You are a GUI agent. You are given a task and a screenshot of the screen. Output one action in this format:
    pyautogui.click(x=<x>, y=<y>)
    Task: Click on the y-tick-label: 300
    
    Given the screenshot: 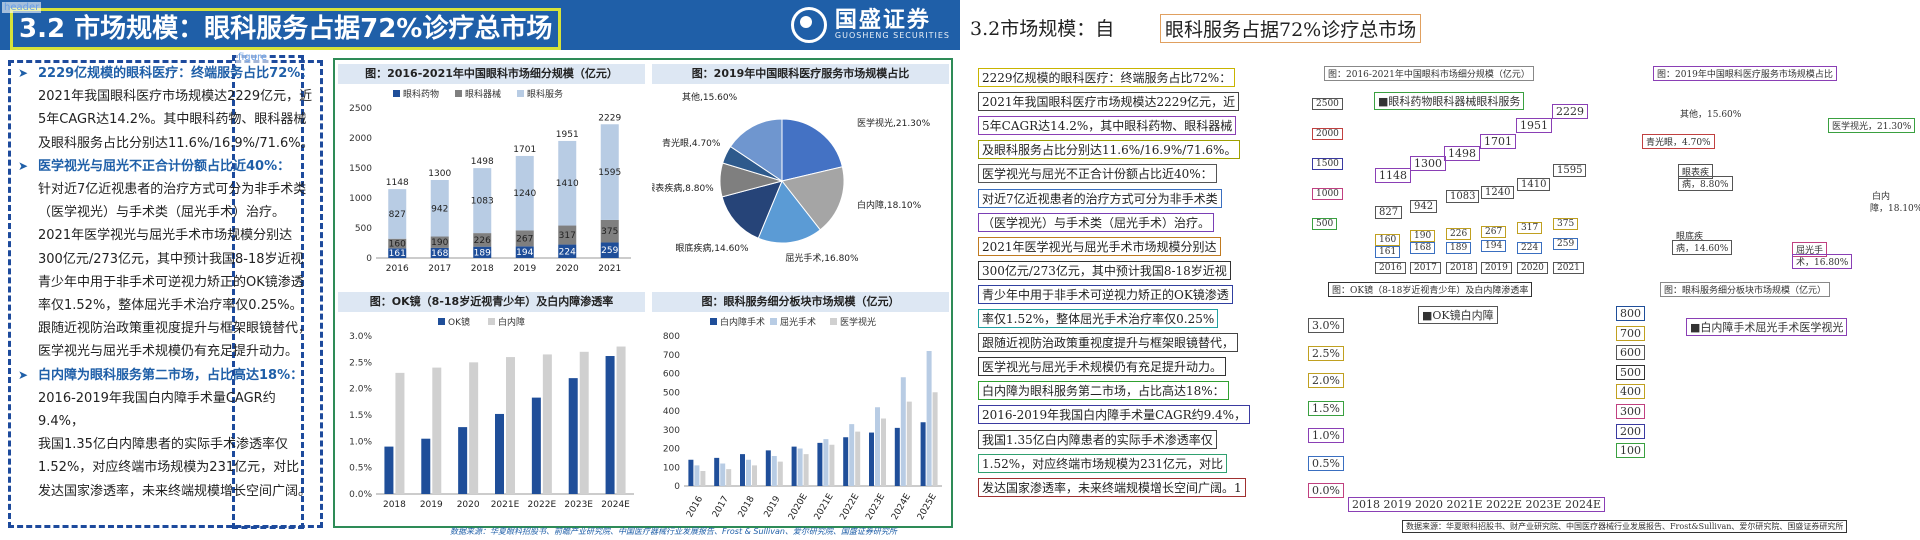 What is the action you would take?
    pyautogui.click(x=671, y=431)
    